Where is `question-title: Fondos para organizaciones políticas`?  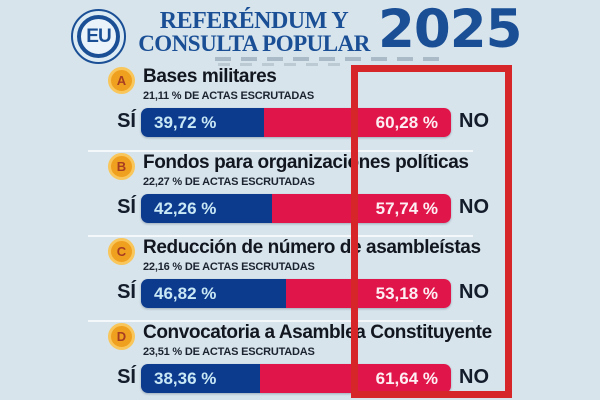
question-title: Fondos para organizaciones políticas is located at coordinates (306, 162).